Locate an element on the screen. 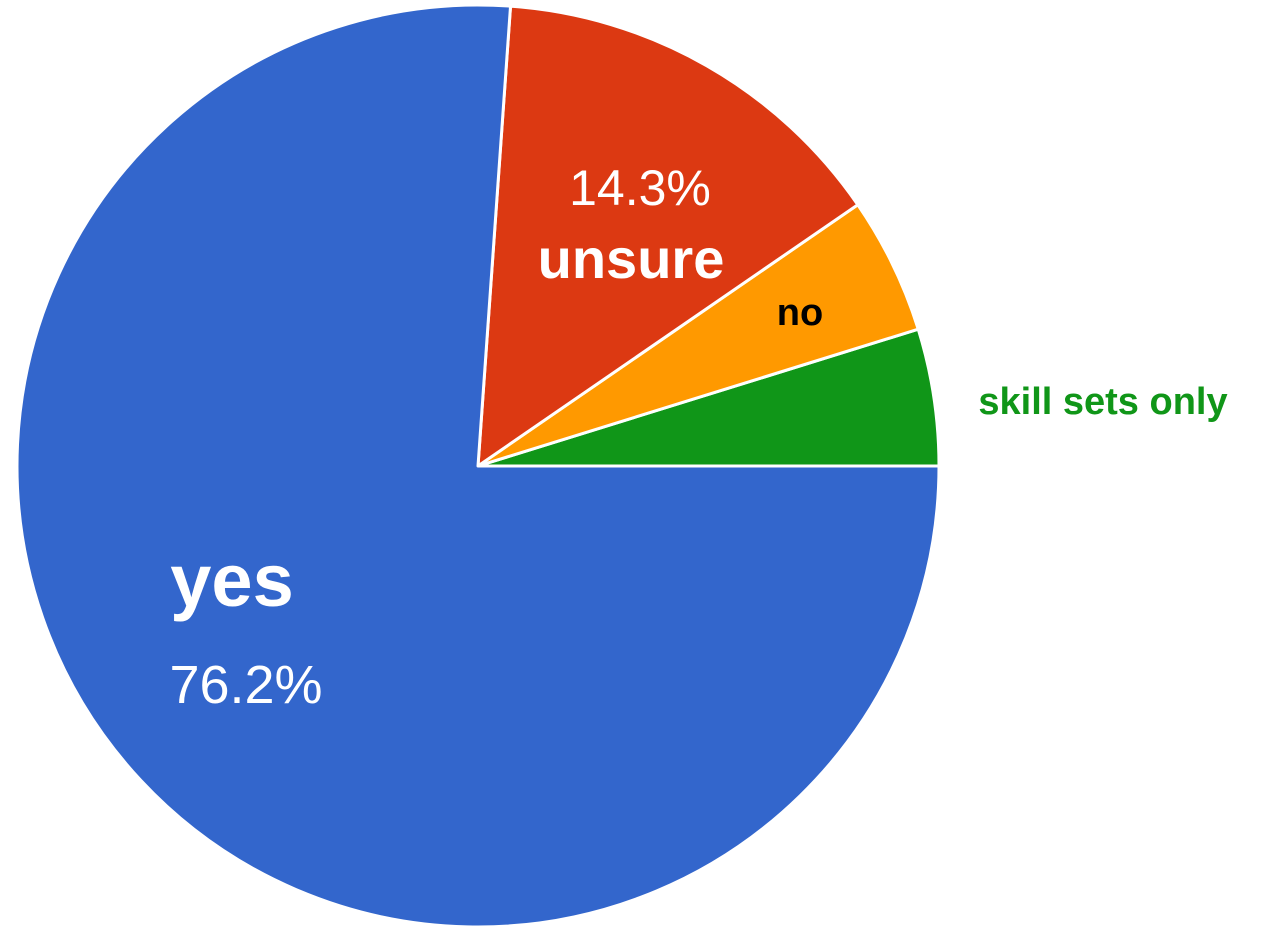 Image resolution: width=1273 pixels, height=928 pixels. slice-label-unsure: unsure is located at coordinates (631, 258).